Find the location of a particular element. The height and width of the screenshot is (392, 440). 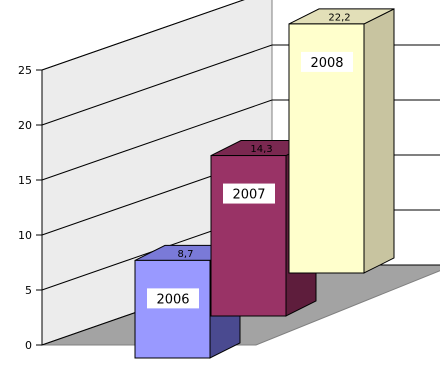

y-tick-label: 25 is located at coordinates (25, 70).